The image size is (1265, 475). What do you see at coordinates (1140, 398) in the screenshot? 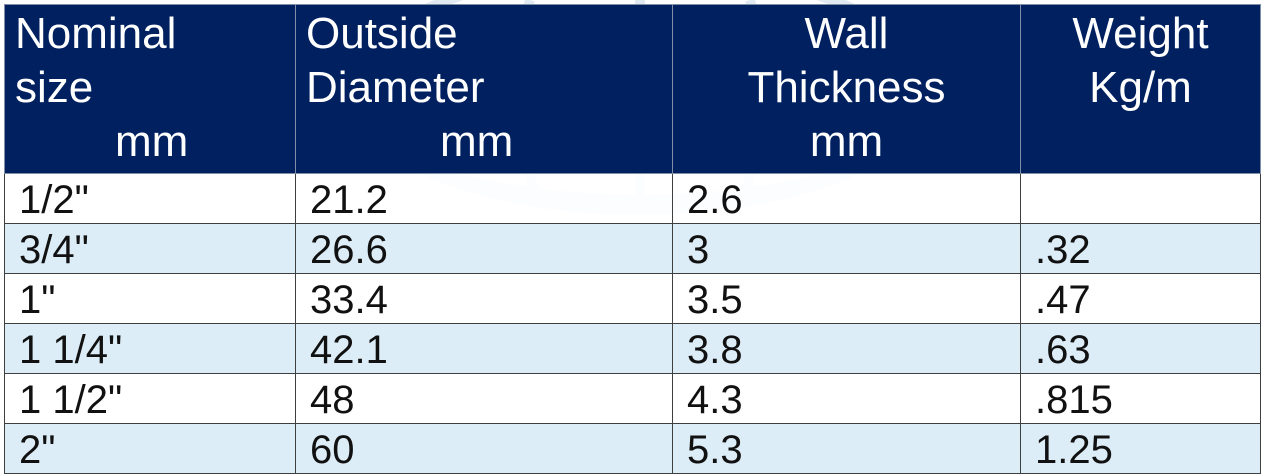
I see `cell-weight: .815` at bounding box center [1140, 398].